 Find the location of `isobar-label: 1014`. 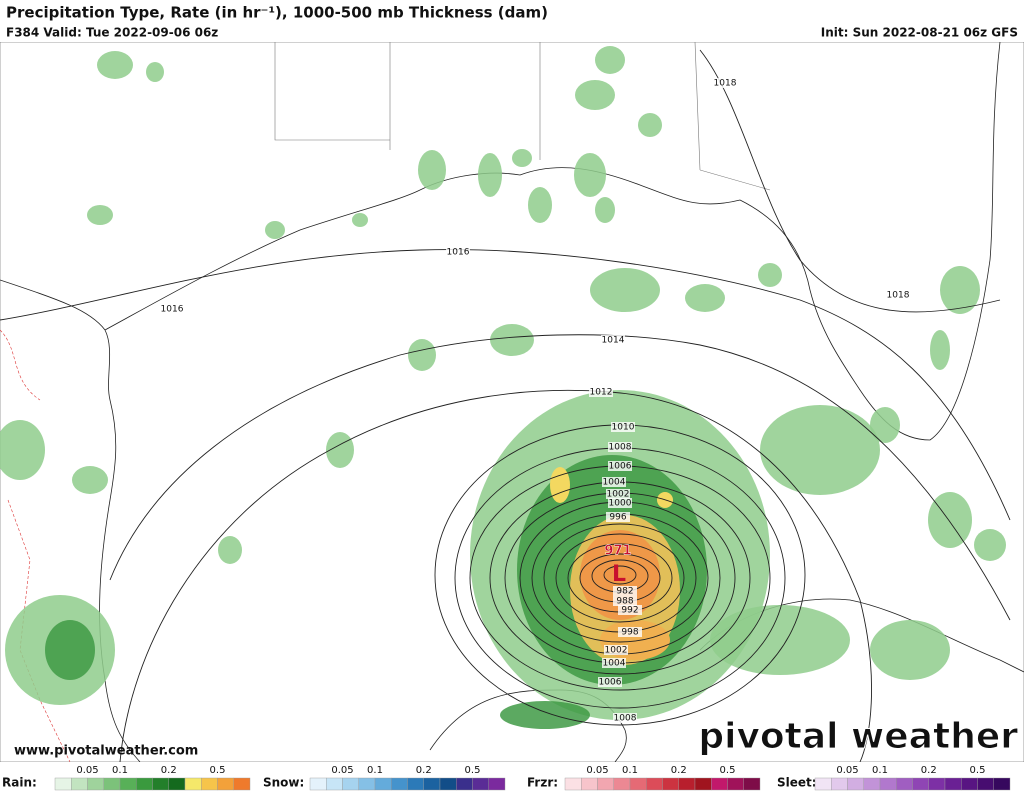

isobar-label: 1014 is located at coordinates (613, 341).